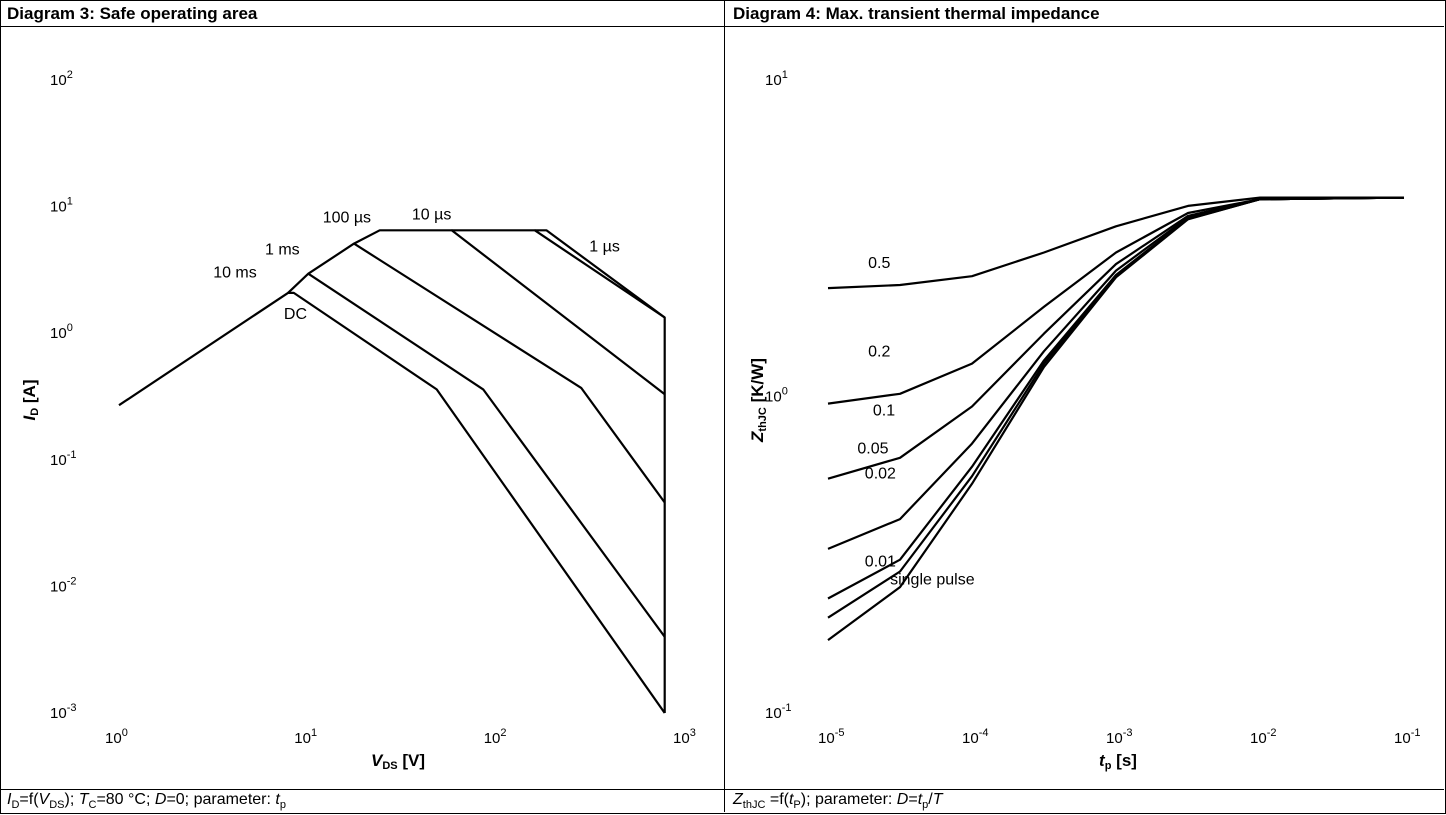 The width and height of the screenshot is (1446, 815). Describe the element at coordinates (831, 737) in the screenshot. I see `zth-x-tick-label: 10⁻⁵` at that location.